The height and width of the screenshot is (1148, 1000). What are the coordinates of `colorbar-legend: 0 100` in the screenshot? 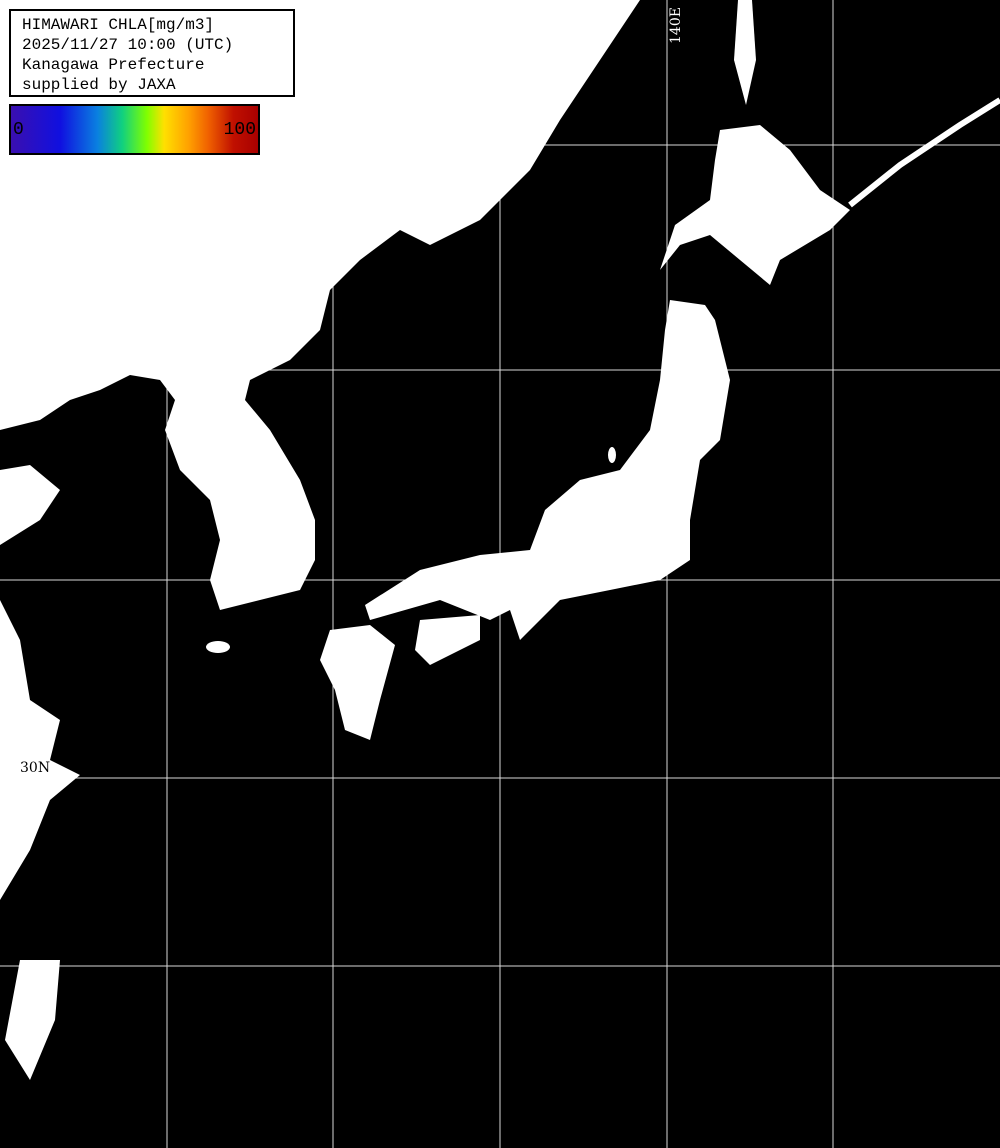 It's located at (134, 129).